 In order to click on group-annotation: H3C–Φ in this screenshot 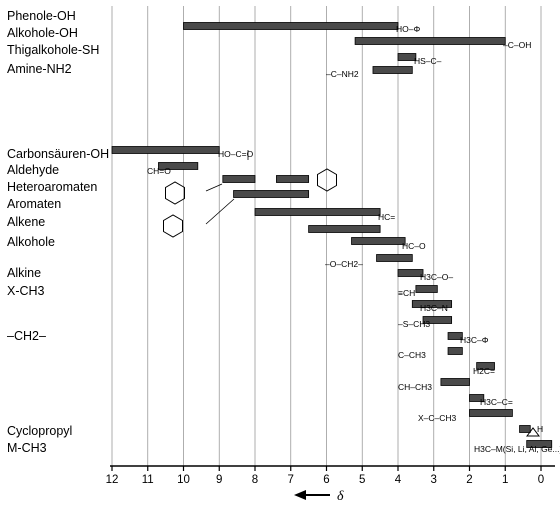, I will do `click(474, 340)`.